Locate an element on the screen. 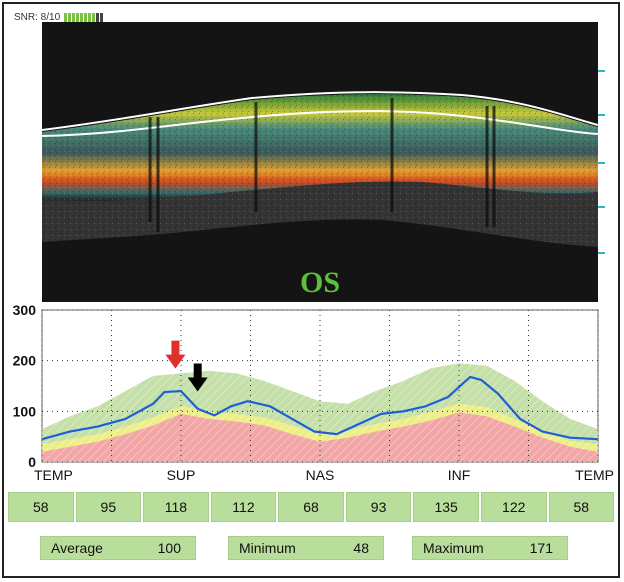  red-arrow-icon is located at coordinates (175, 354).